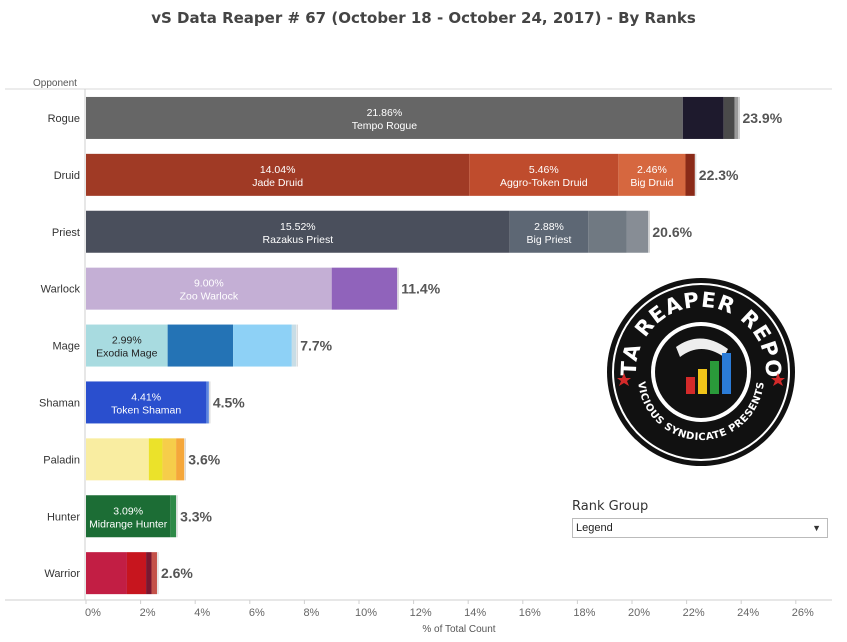 The image size is (847, 642). Describe the element at coordinates (385, 113) in the screenshot. I see `segment-value-label: 21.86%` at that location.